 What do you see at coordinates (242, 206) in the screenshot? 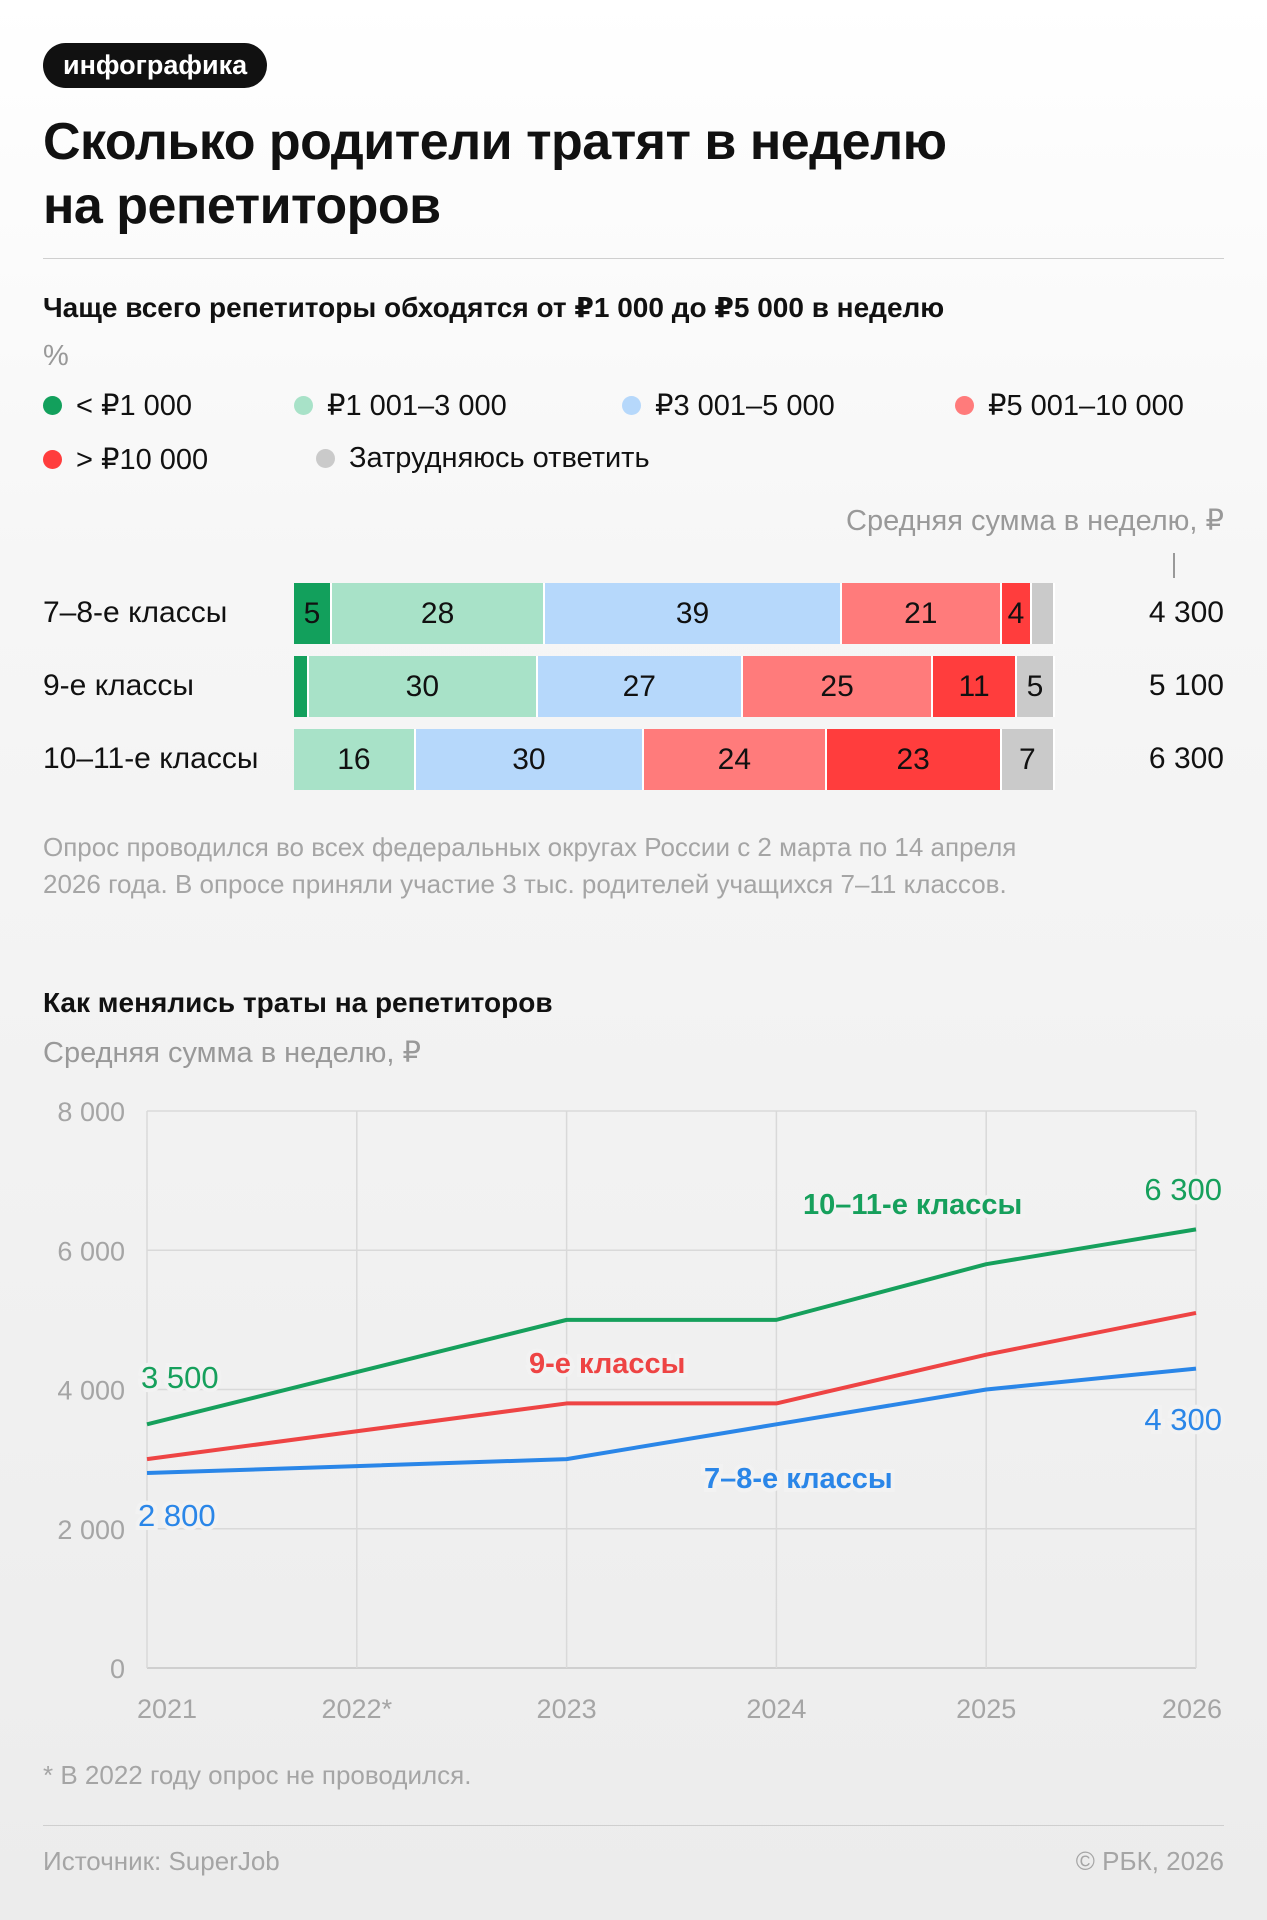
I see `title-line: на репетиторов` at bounding box center [242, 206].